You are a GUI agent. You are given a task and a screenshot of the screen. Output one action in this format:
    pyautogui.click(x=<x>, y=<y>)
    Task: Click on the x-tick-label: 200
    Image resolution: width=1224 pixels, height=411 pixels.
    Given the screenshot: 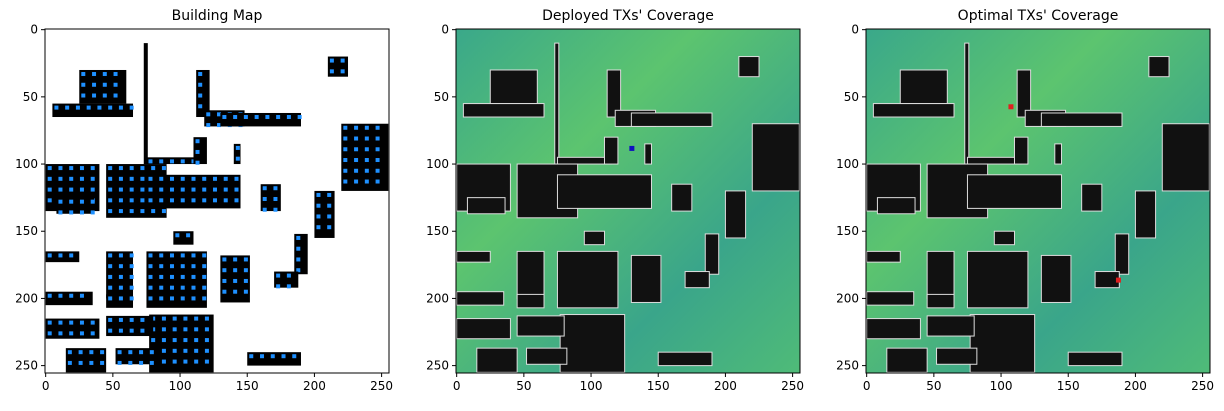 What is the action you would take?
    pyautogui.click(x=1135, y=386)
    